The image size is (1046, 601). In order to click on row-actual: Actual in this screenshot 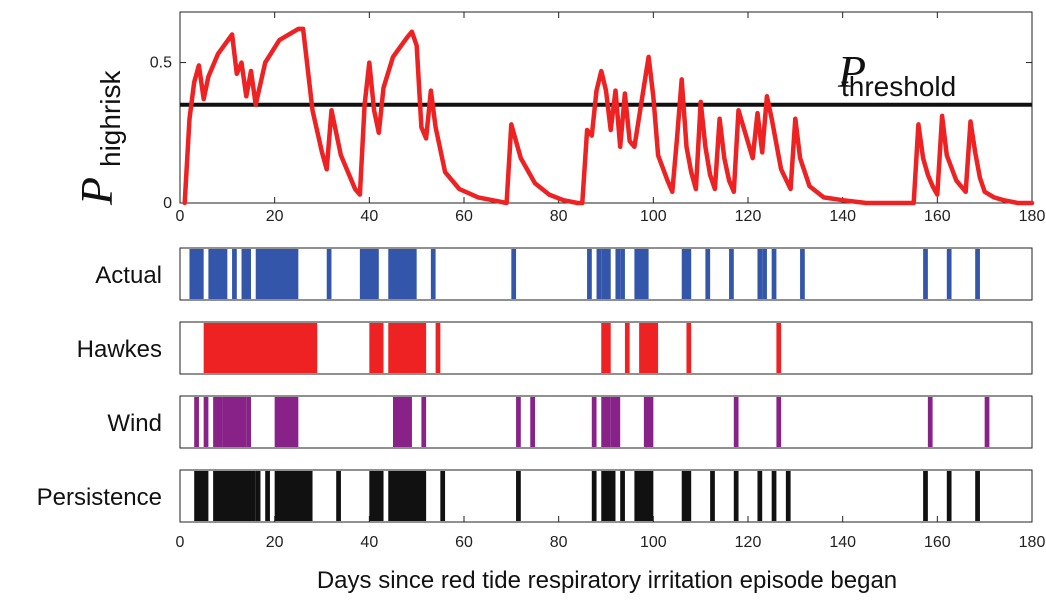, I will do `click(564, 274)`.